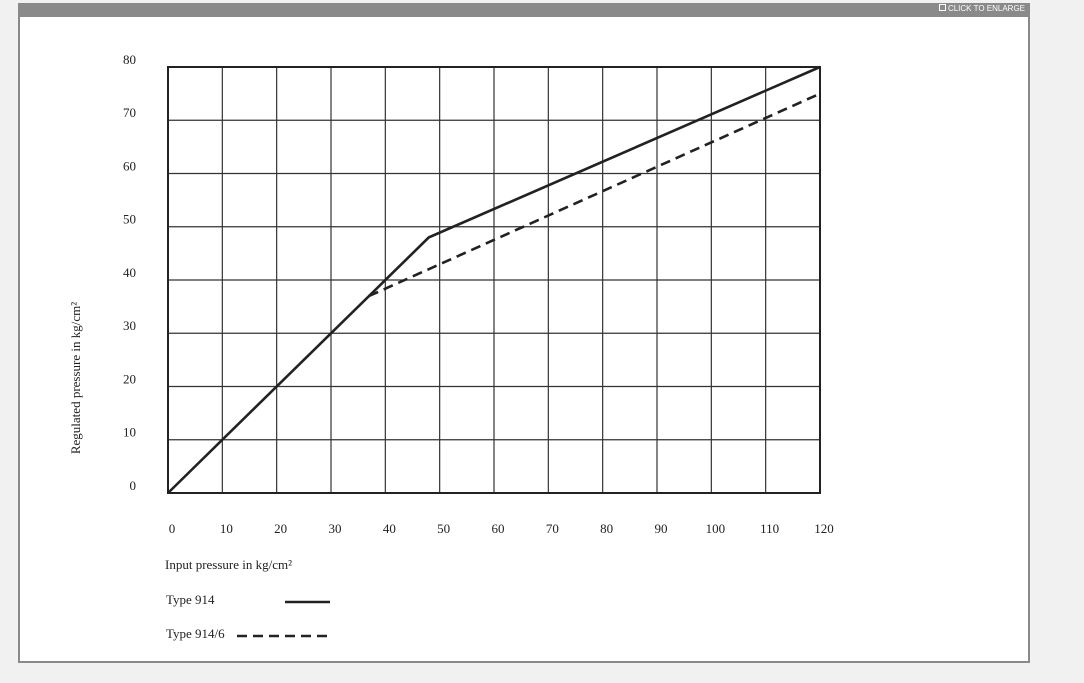 The image size is (1084, 683). What do you see at coordinates (661, 528) in the screenshot?
I see `x-tick-label: 90` at bounding box center [661, 528].